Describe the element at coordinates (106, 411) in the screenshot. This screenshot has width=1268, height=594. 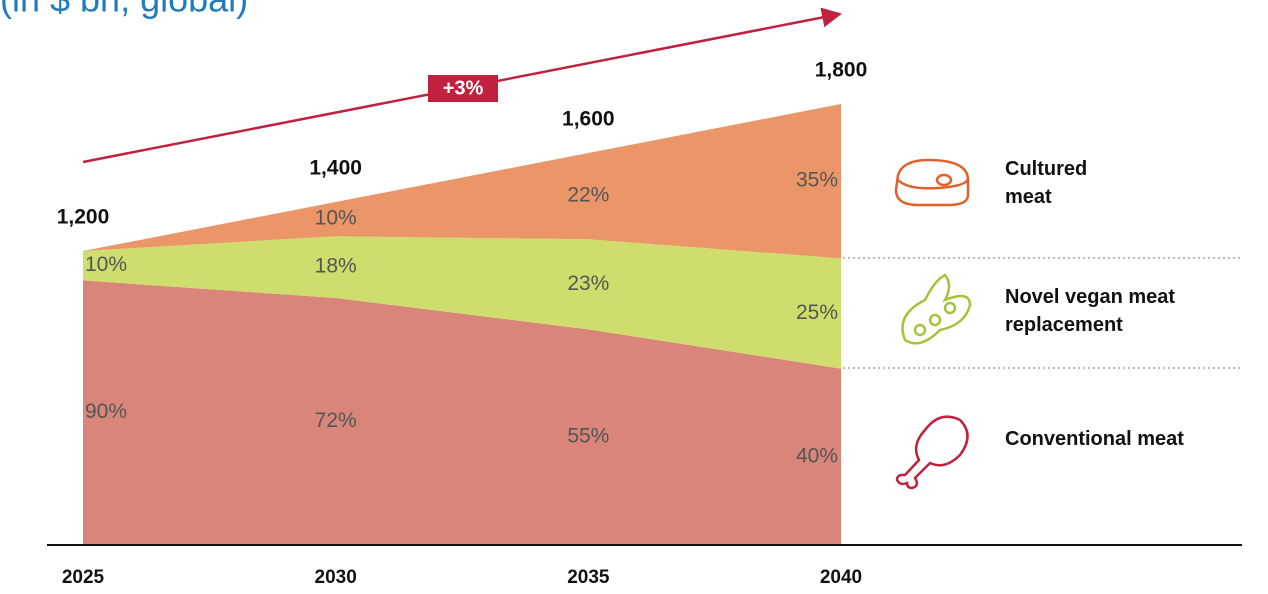
I see `data-label: 90%` at that location.